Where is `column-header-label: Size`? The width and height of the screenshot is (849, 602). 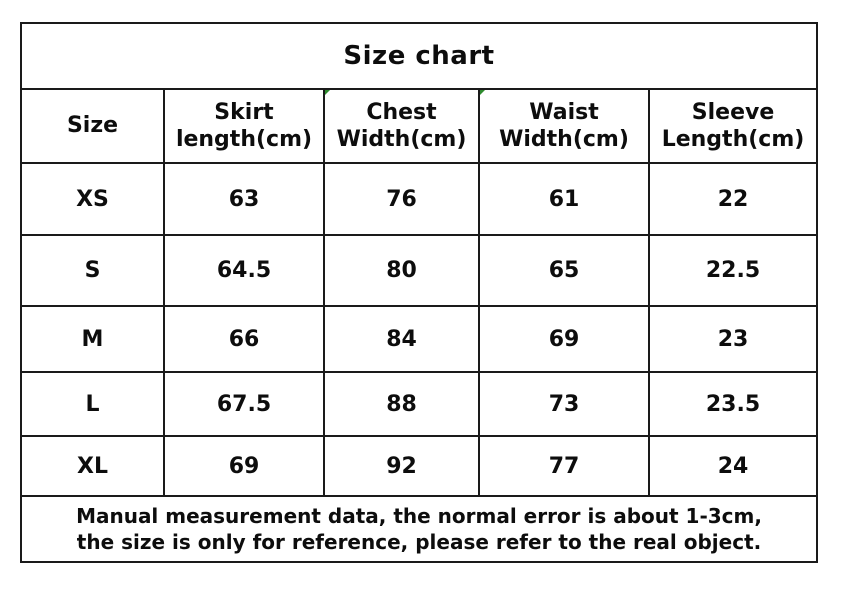
column-header-label: Size is located at coordinates (92, 126).